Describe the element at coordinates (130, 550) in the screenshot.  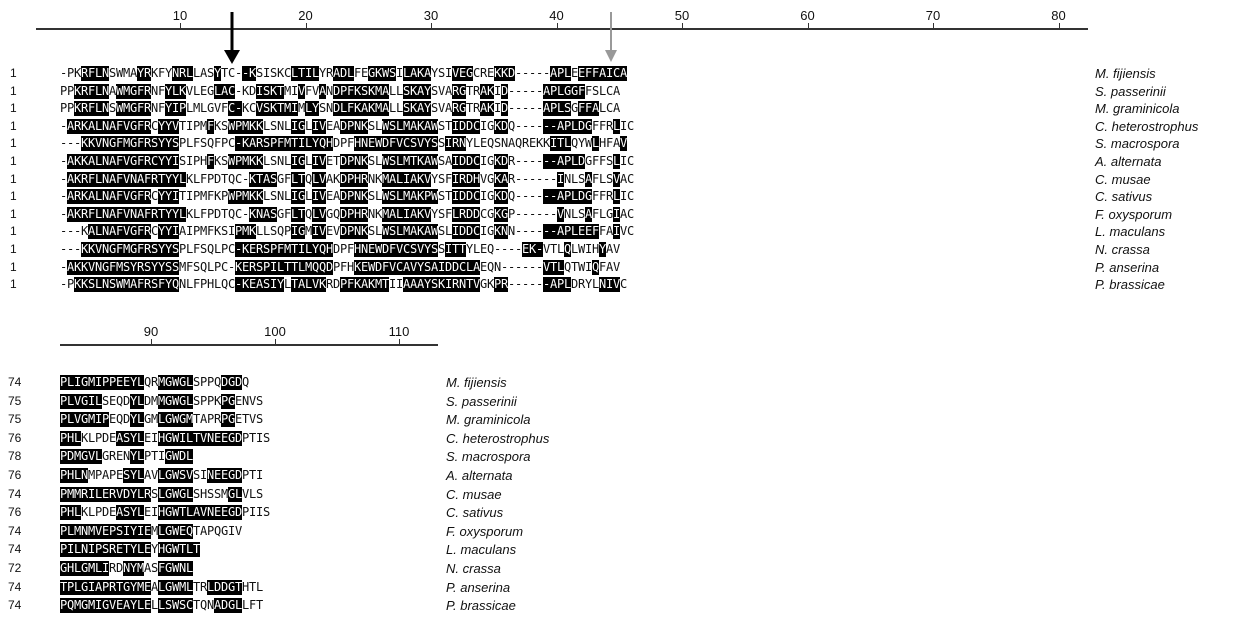
I see `sequence-residues: PILNIPSRETYLEYHGWTLT` at that location.